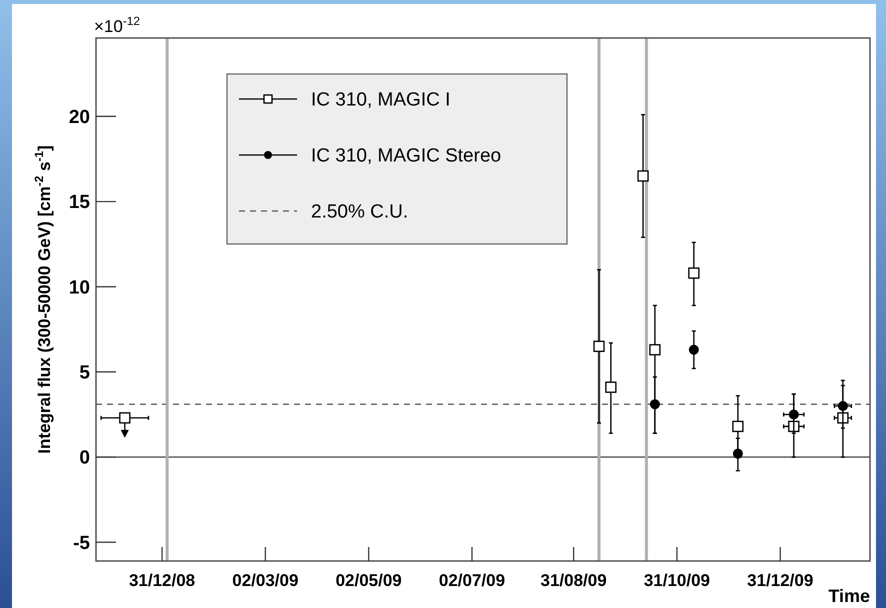  What do you see at coordinates (573, 580) in the screenshot?
I see `x-tick-label: 31/08/09` at bounding box center [573, 580].